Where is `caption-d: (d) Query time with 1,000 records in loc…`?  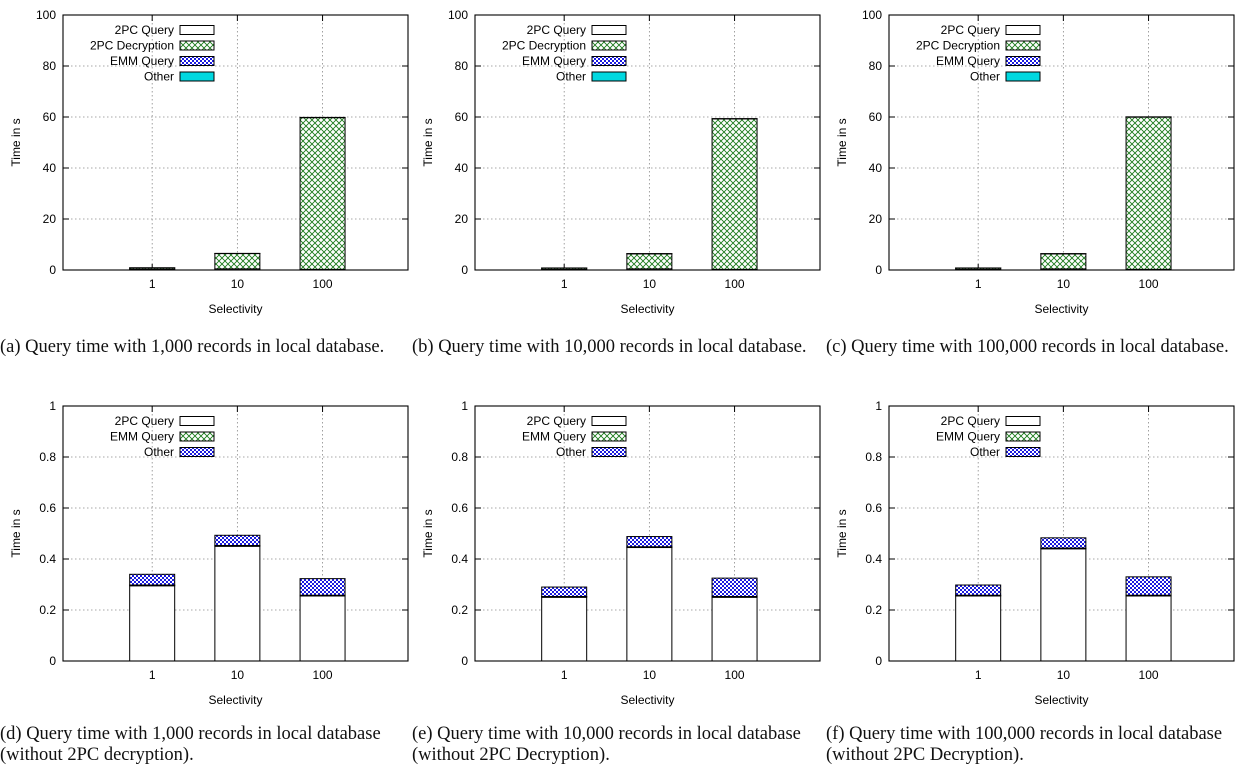 caption-d: (d) Query time with 1,000 records in loc… is located at coordinates (190, 744).